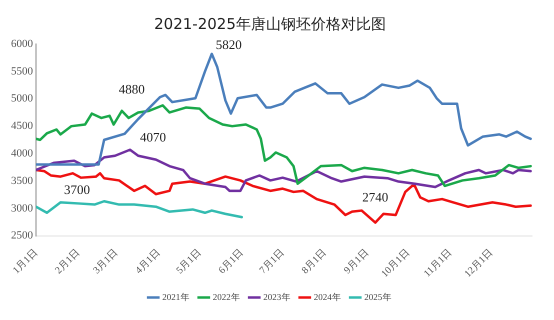 This screenshot has height=320, width=554. I want to click on annotation: 3700, so click(77, 189).